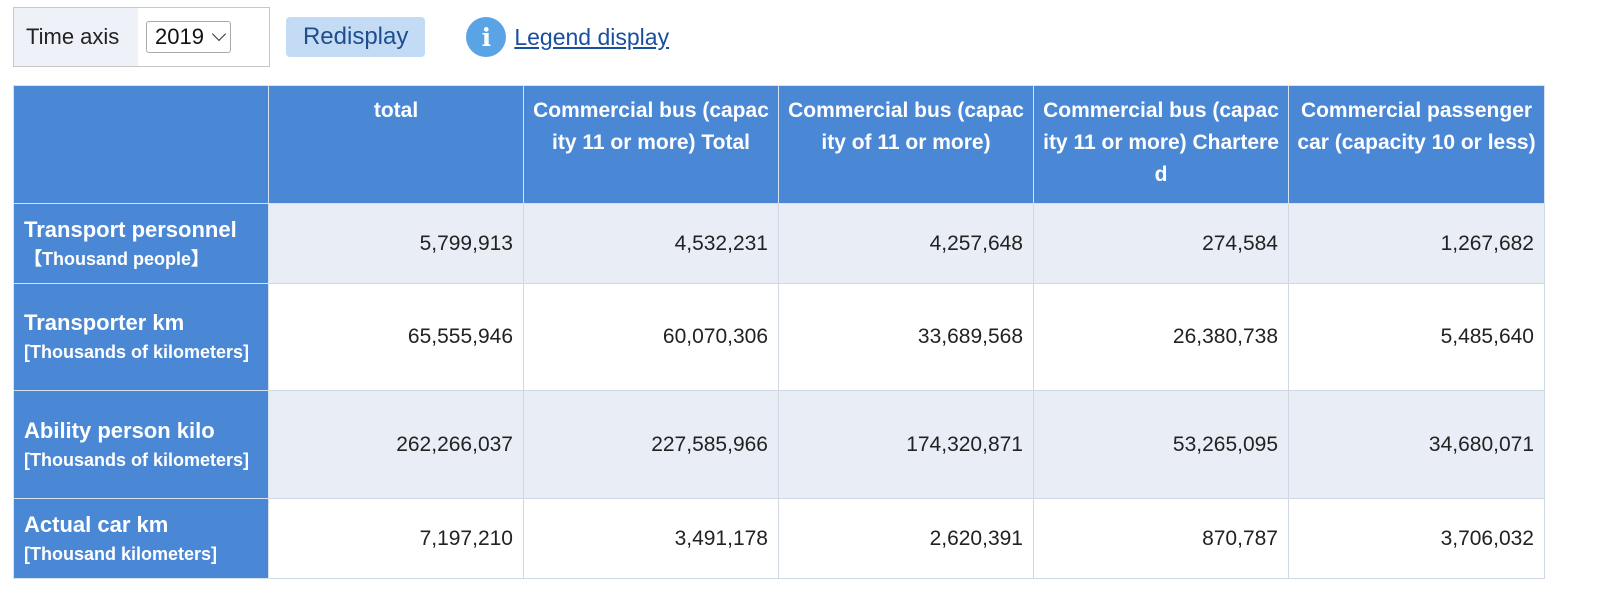 This screenshot has height=611, width=1600. I want to click on table-cell: 60,070,306, so click(651, 337).